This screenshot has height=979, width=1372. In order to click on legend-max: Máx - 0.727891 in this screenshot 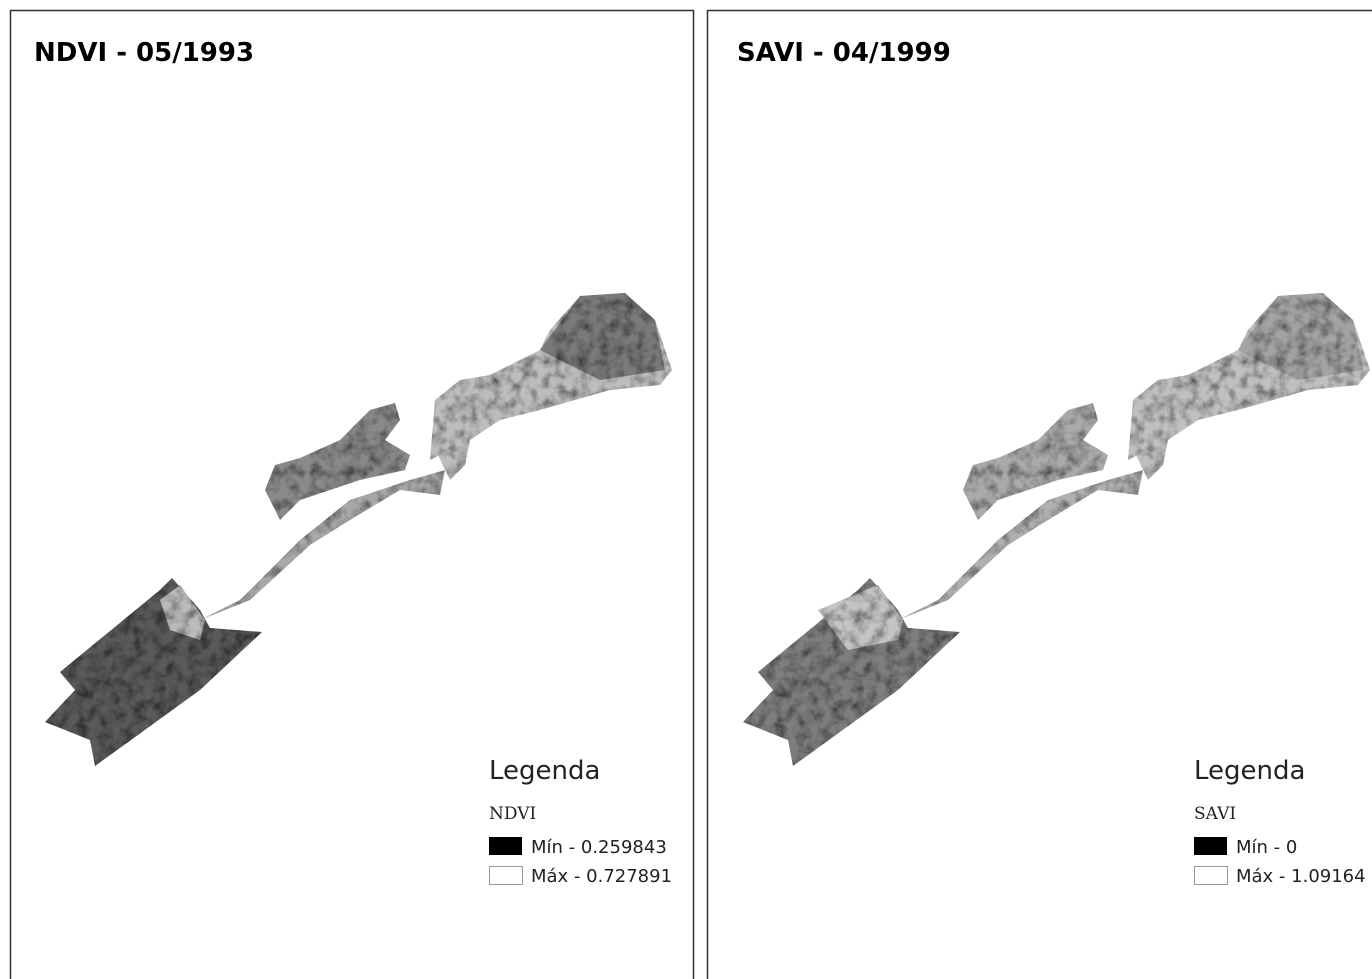, I will do `click(601, 876)`.